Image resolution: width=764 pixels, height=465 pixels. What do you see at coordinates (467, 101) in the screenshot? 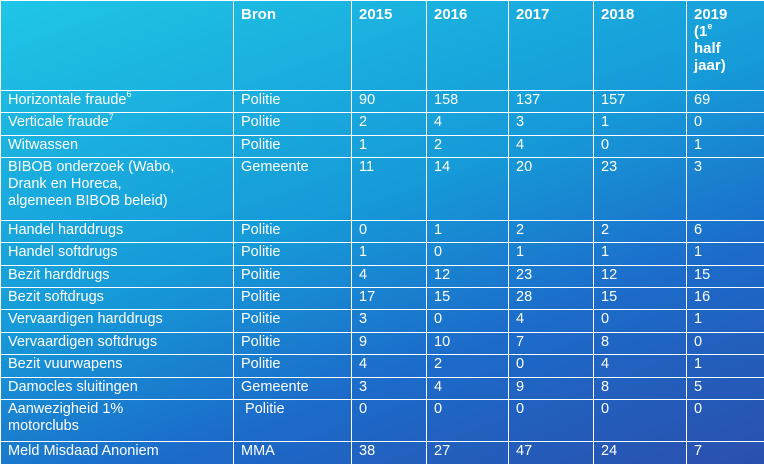
I see `cell-2016: 158` at bounding box center [467, 101].